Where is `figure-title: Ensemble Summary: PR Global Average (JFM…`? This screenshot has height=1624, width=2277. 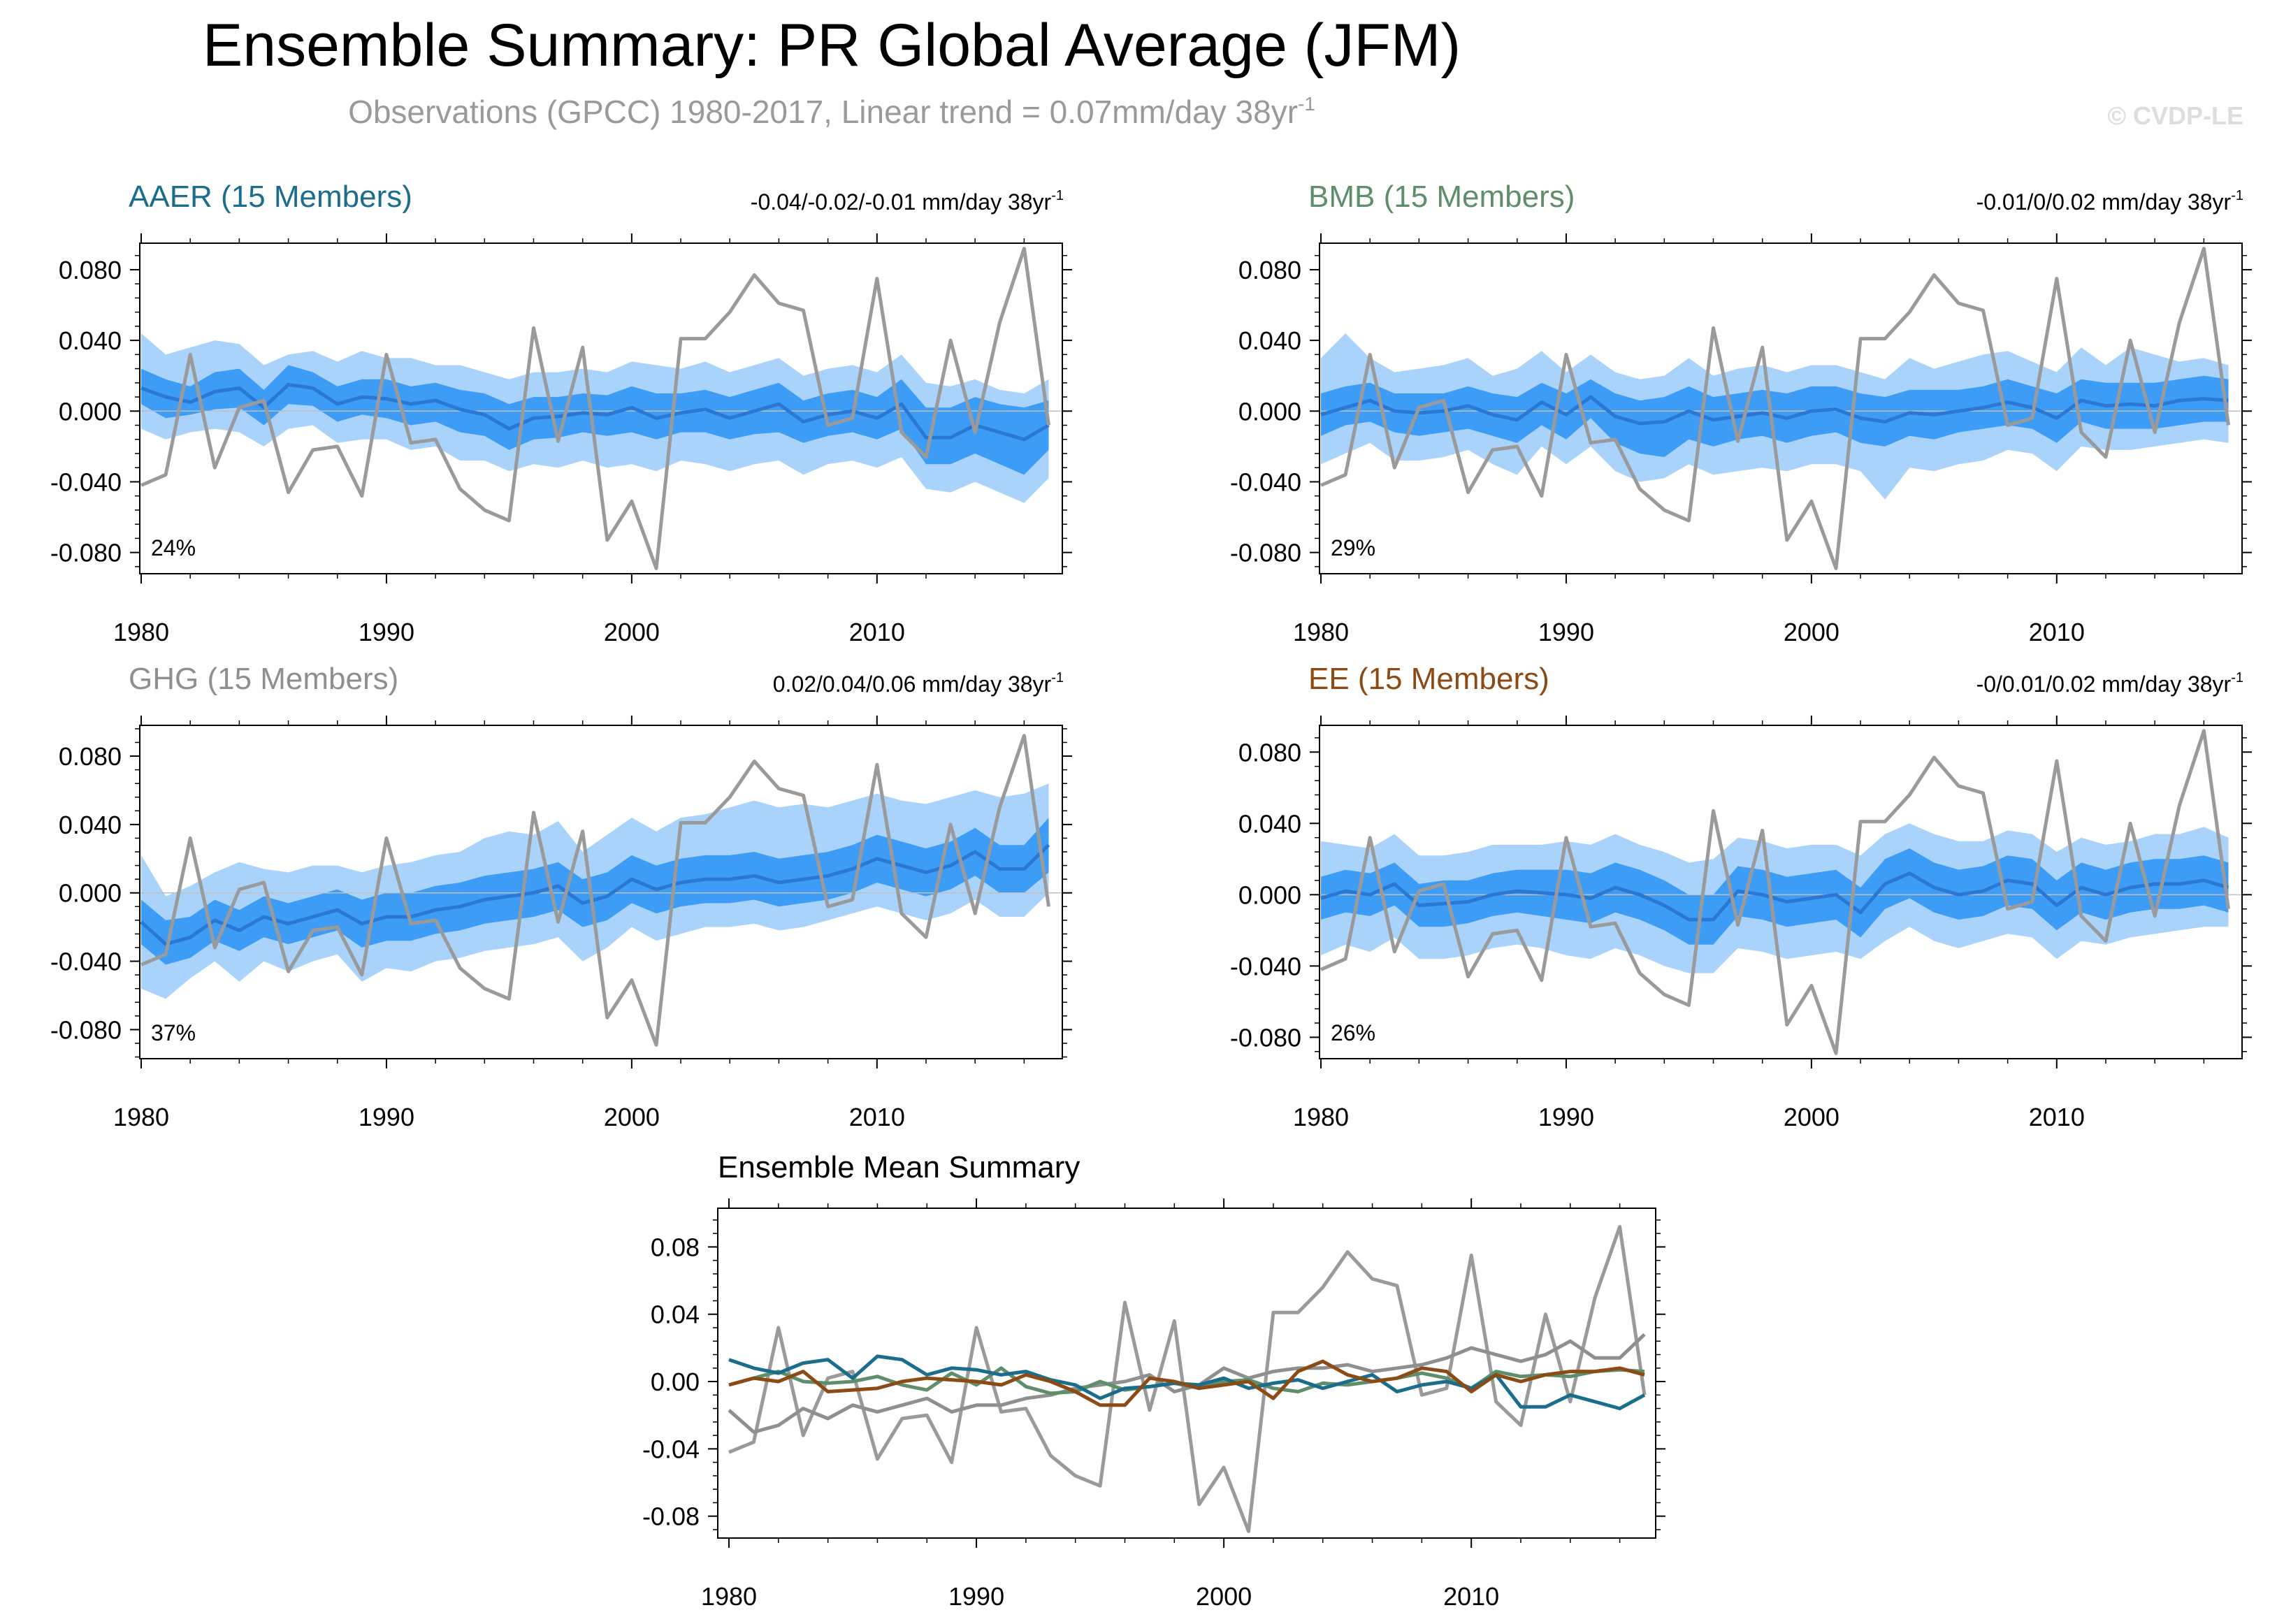
figure-title: Ensemble Summary: PR Global Average (JFM… is located at coordinates (832, 45).